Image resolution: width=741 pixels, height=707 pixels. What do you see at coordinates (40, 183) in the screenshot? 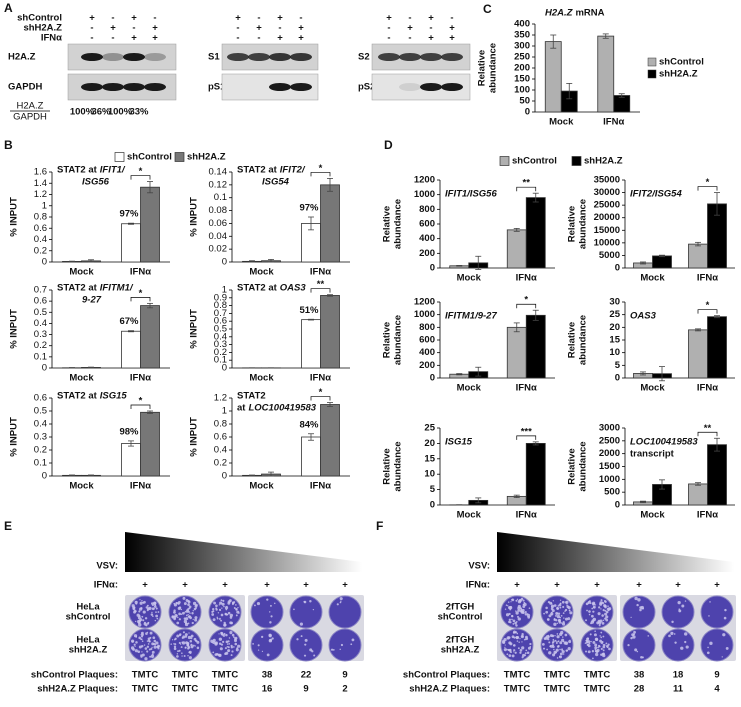
I see `y-tick-label: 1.4` at bounding box center [40, 183].